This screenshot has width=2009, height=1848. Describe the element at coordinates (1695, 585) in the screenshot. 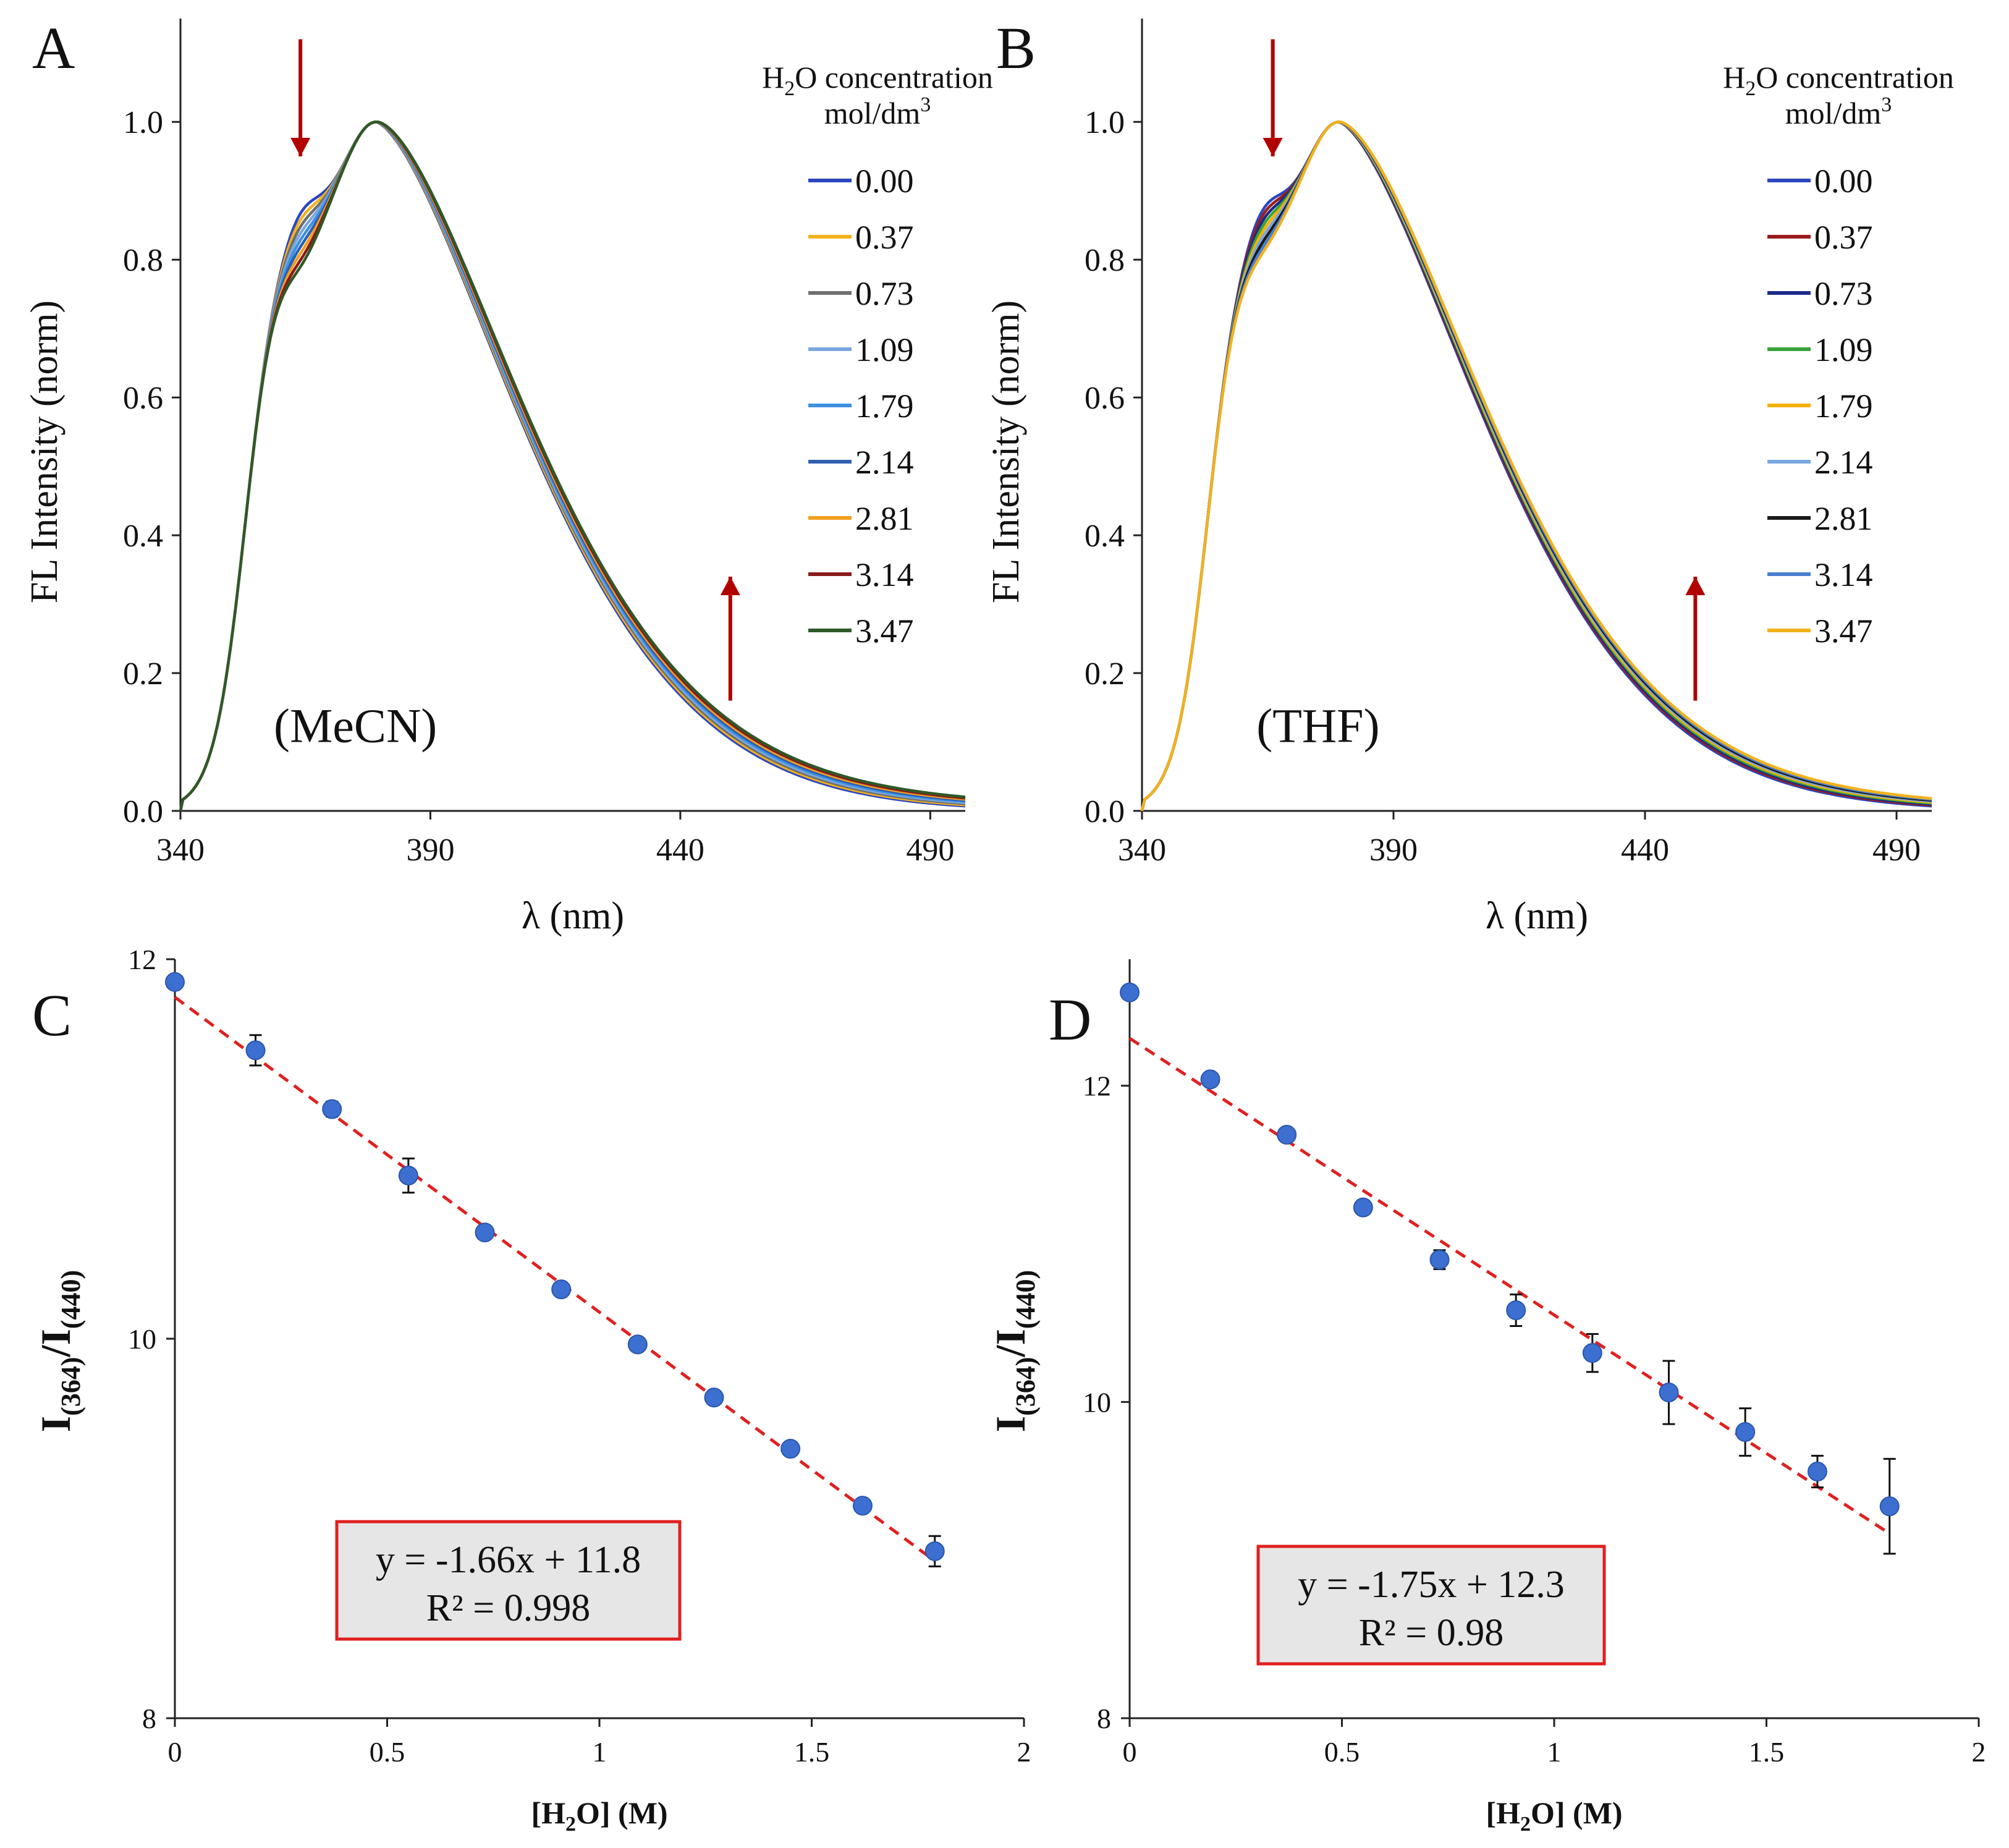

I see `arrow-up-head` at that location.